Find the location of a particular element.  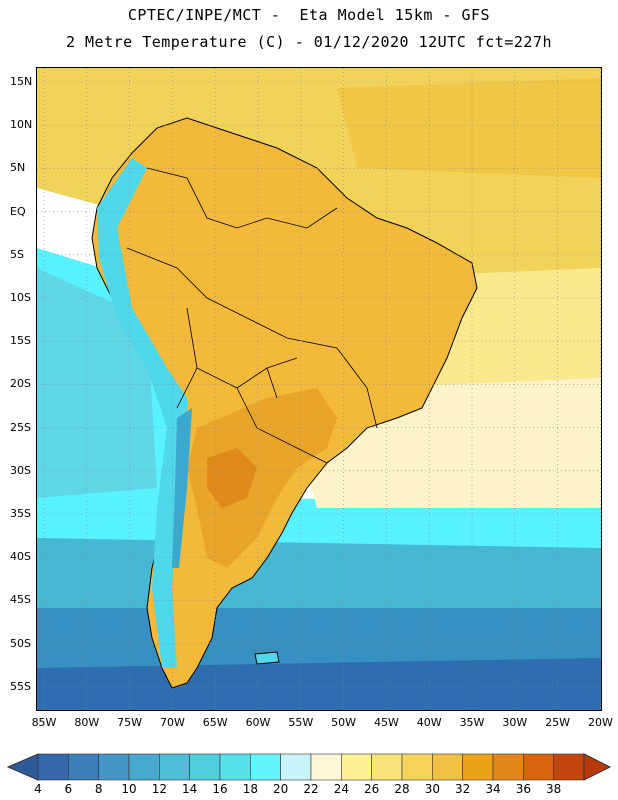

colorbar-label: 32 is located at coordinates (463, 789).